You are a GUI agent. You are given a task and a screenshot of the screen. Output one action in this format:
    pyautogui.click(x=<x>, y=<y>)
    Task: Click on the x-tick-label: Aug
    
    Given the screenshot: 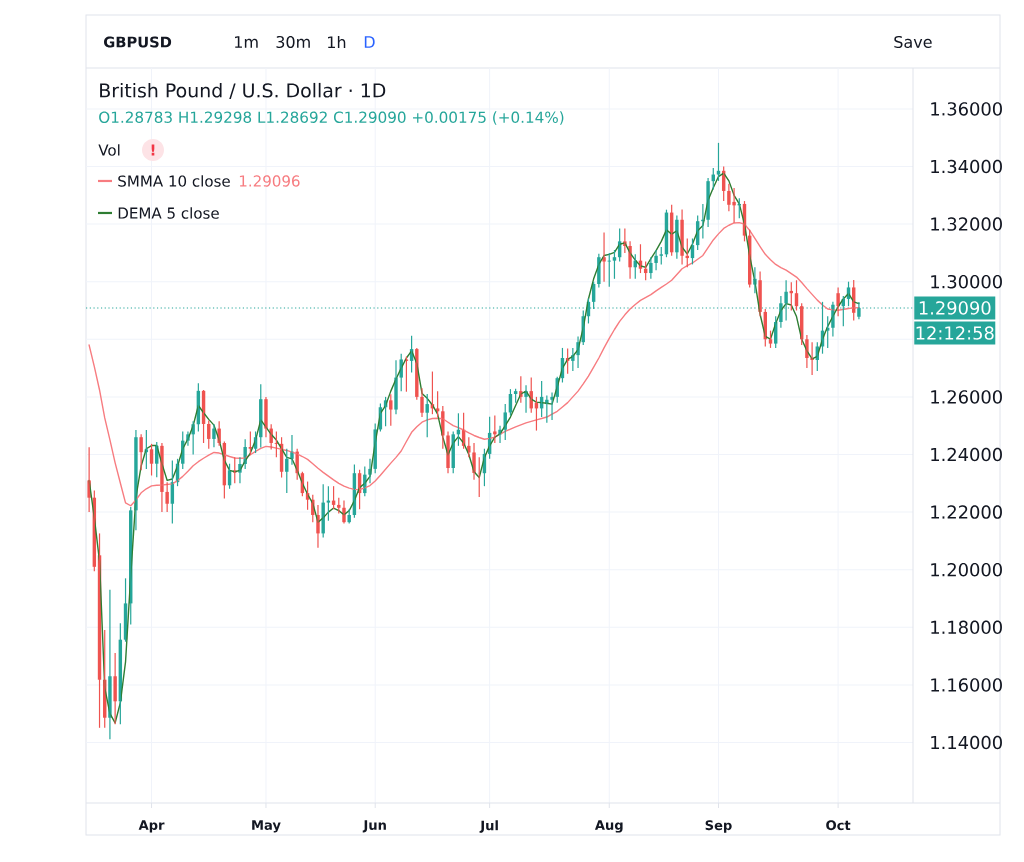 What is the action you would take?
    pyautogui.click(x=608, y=826)
    